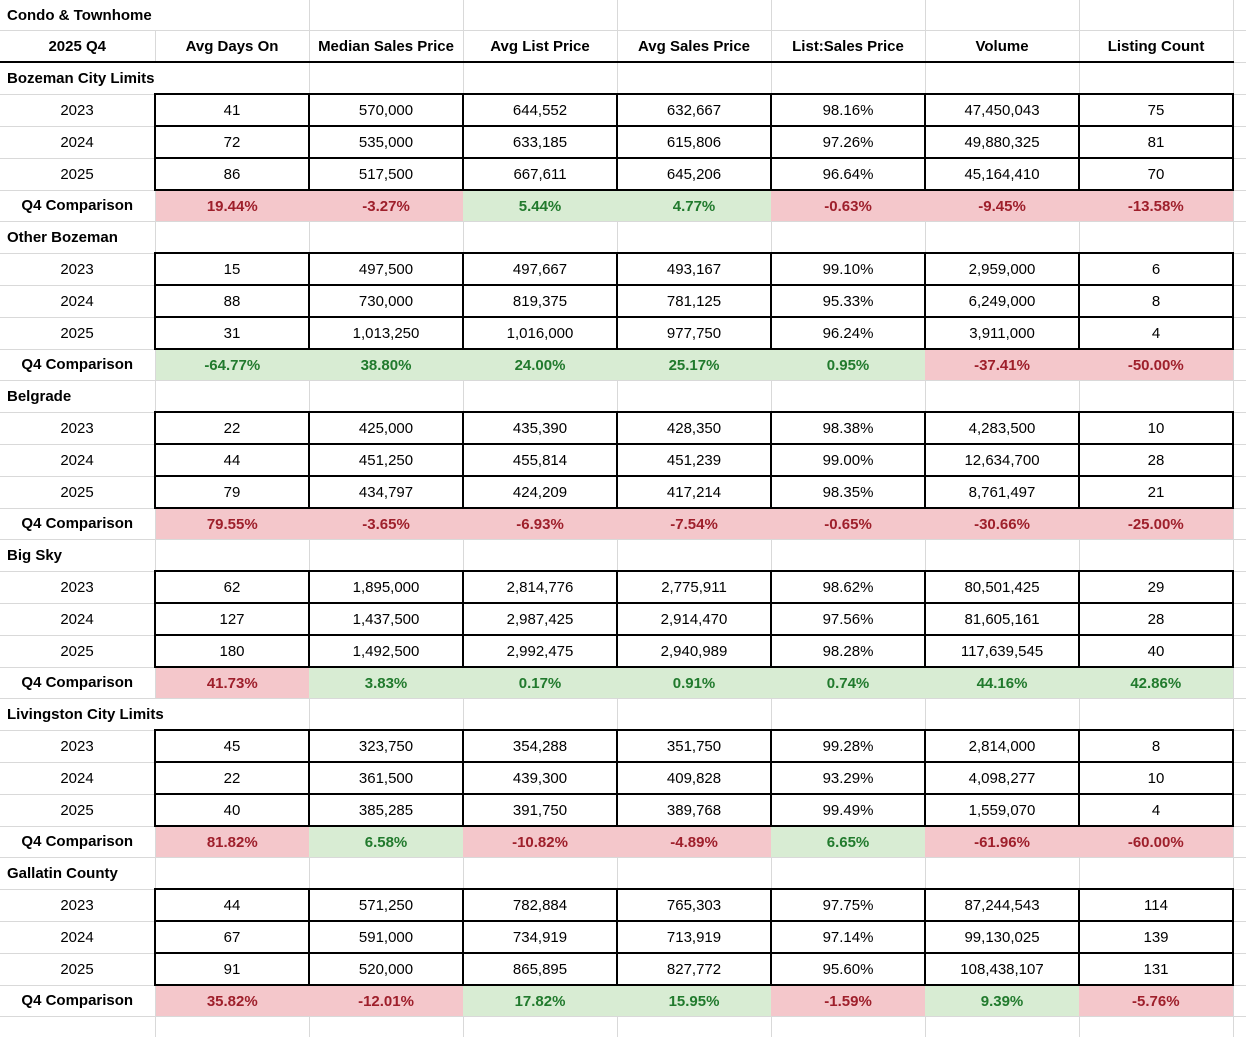 Image resolution: width=1246 pixels, height=1037 pixels. I want to click on comparison-value-cell: 35.82%, so click(232, 1001).